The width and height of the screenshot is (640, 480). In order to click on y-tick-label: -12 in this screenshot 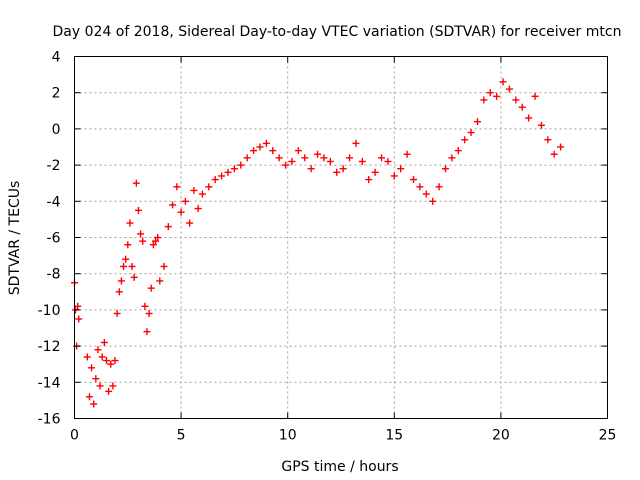, I will do `click(49, 347)`.